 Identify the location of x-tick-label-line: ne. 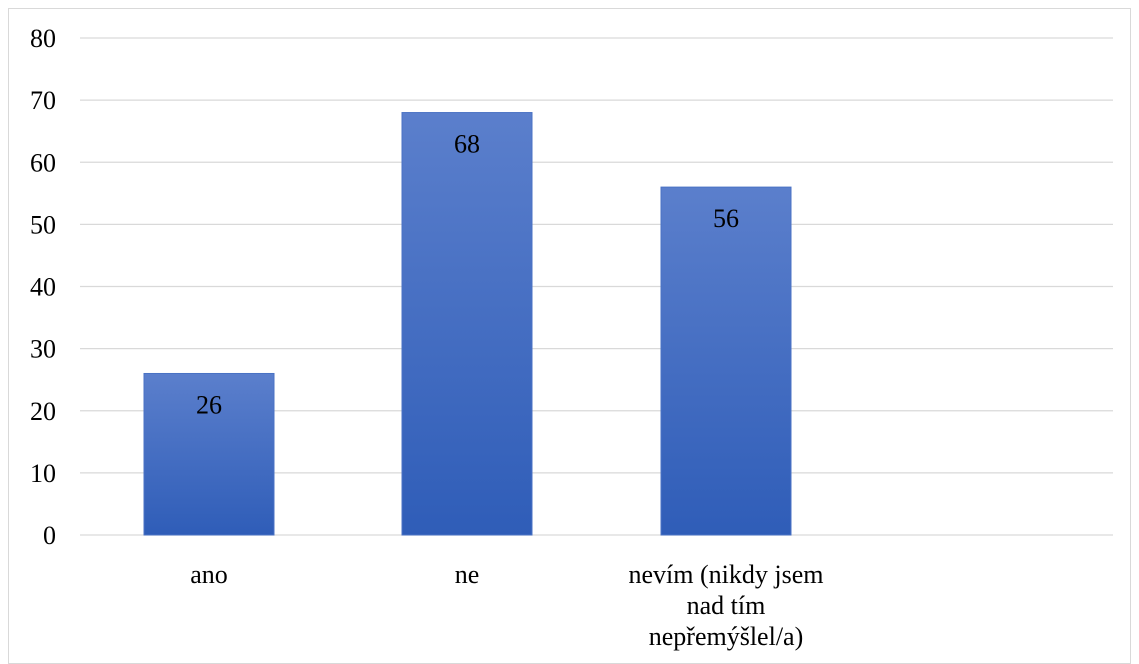
(467, 574).